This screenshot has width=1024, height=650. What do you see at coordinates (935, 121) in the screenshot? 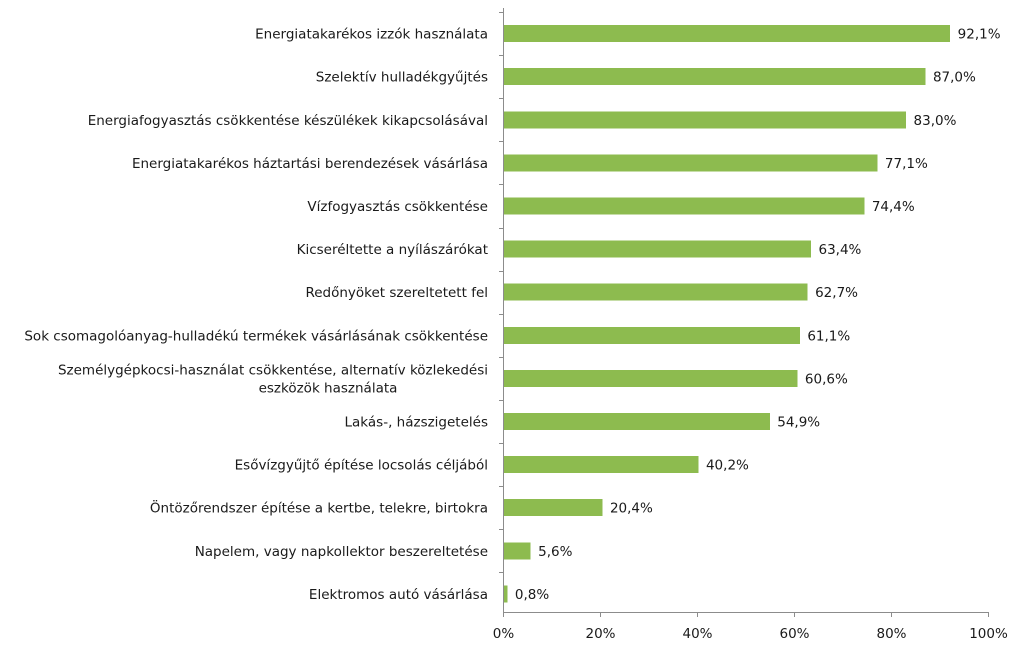
I see `data-label: 83,0%` at bounding box center [935, 121].